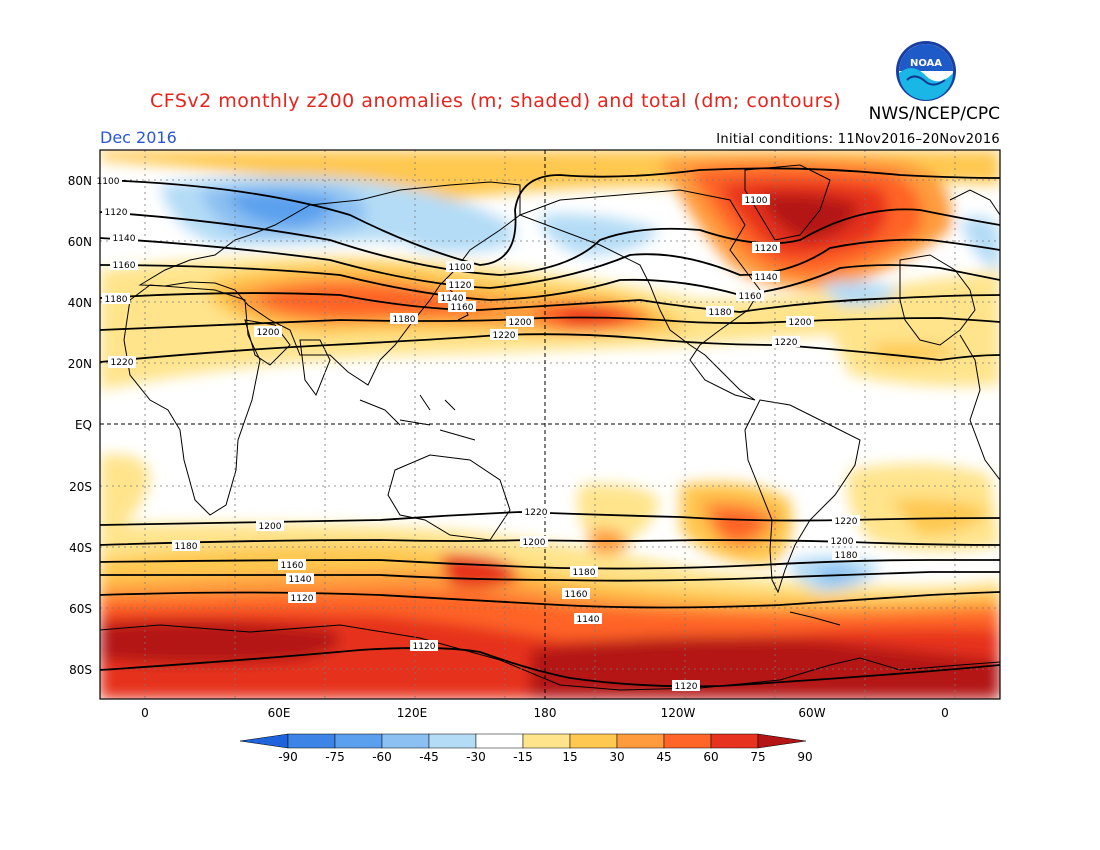 The width and height of the screenshot is (1100, 850). What do you see at coordinates (710, 757) in the screenshot?
I see `colorbar-tick-label: 60` at bounding box center [710, 757].